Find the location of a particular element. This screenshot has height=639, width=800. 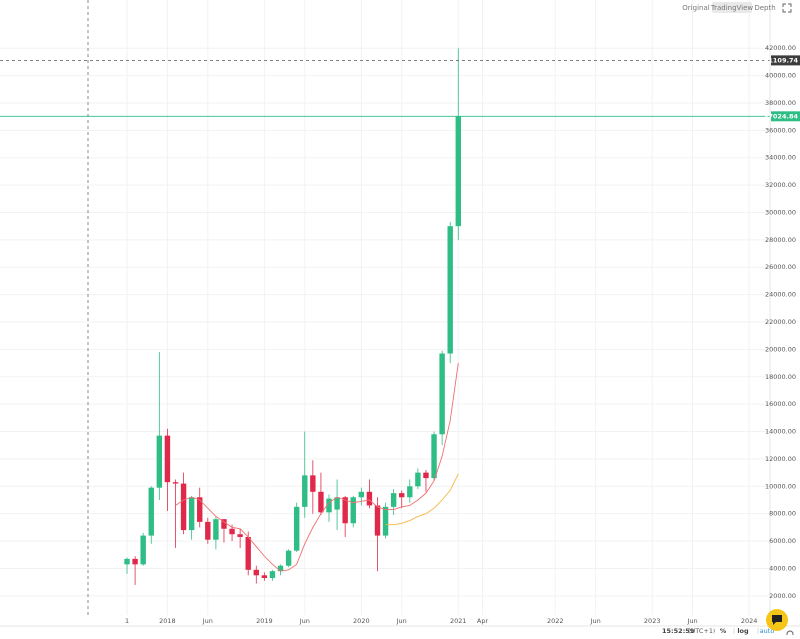

scale-option: auto is located at coordinates (767, 631).